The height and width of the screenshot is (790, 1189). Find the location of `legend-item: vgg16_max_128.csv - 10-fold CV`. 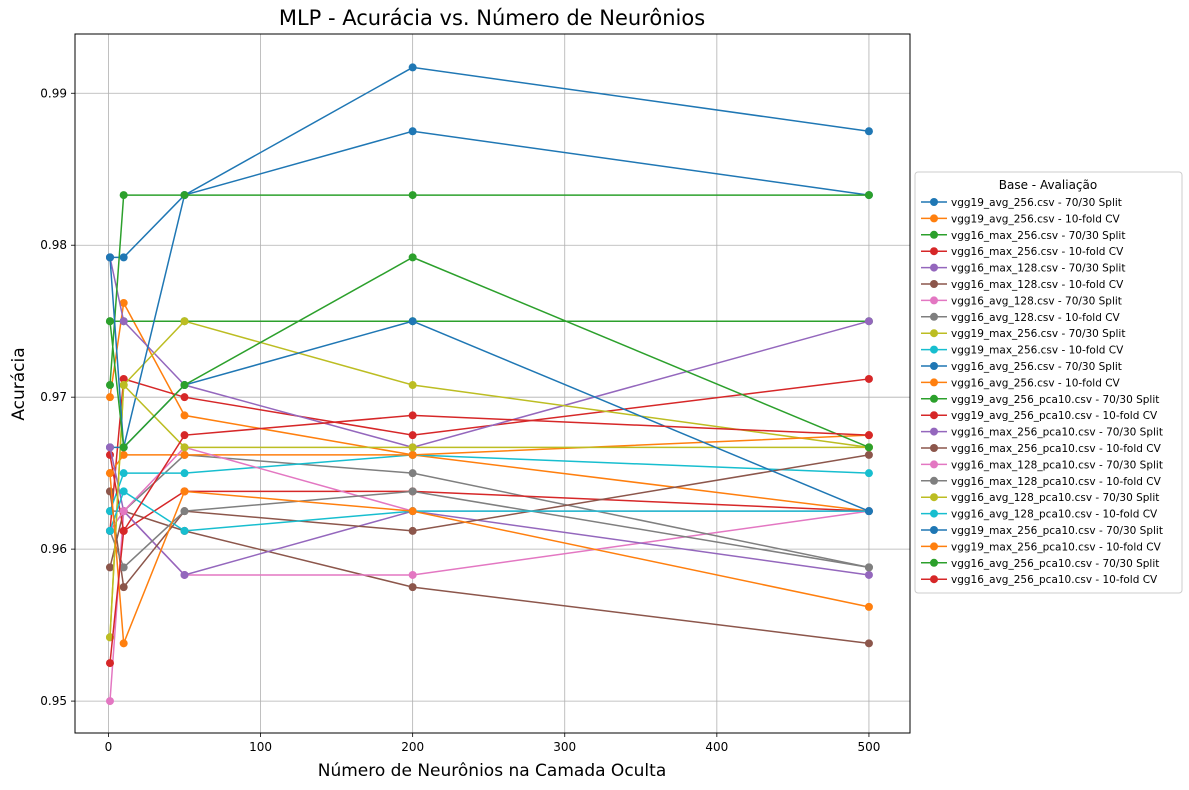

legend-item: vgg16_max_128.csv - 10-fold CV is located at coordinates (1022, 285).